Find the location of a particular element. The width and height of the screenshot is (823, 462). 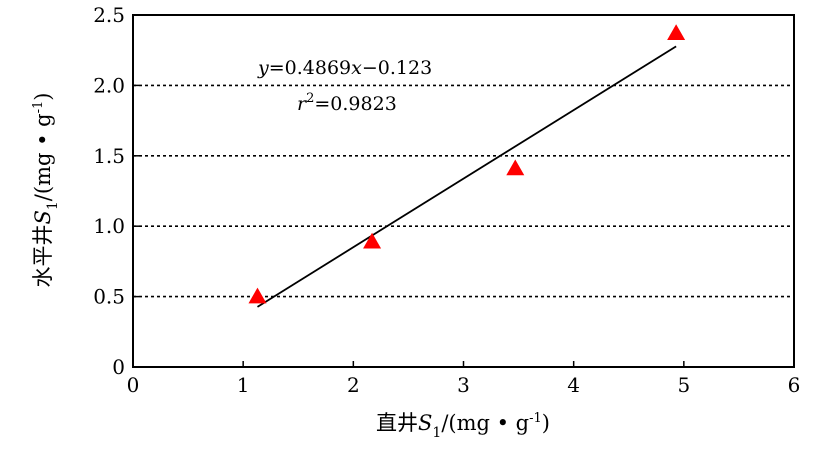

x-tick-label-5: 5 is located at coordinates (683, 385).